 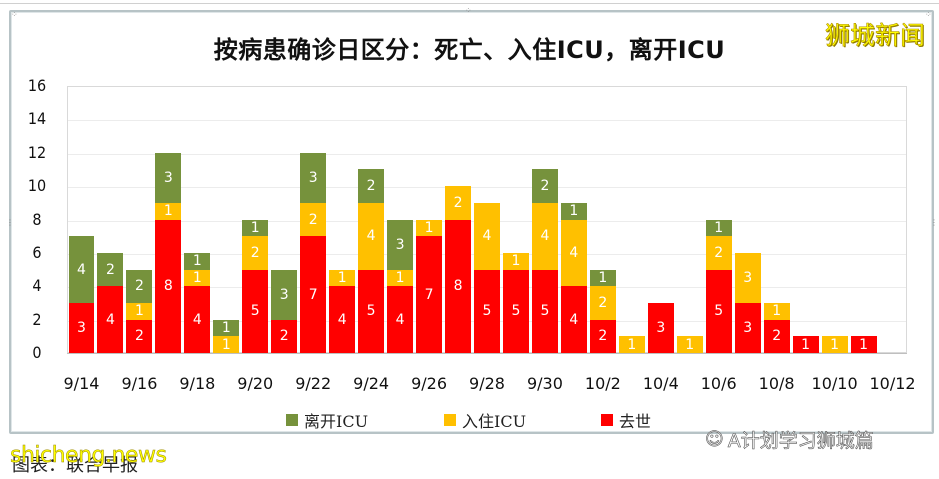 I want to click on site-watermark: shicheng.news, so click(x=88, y=456).